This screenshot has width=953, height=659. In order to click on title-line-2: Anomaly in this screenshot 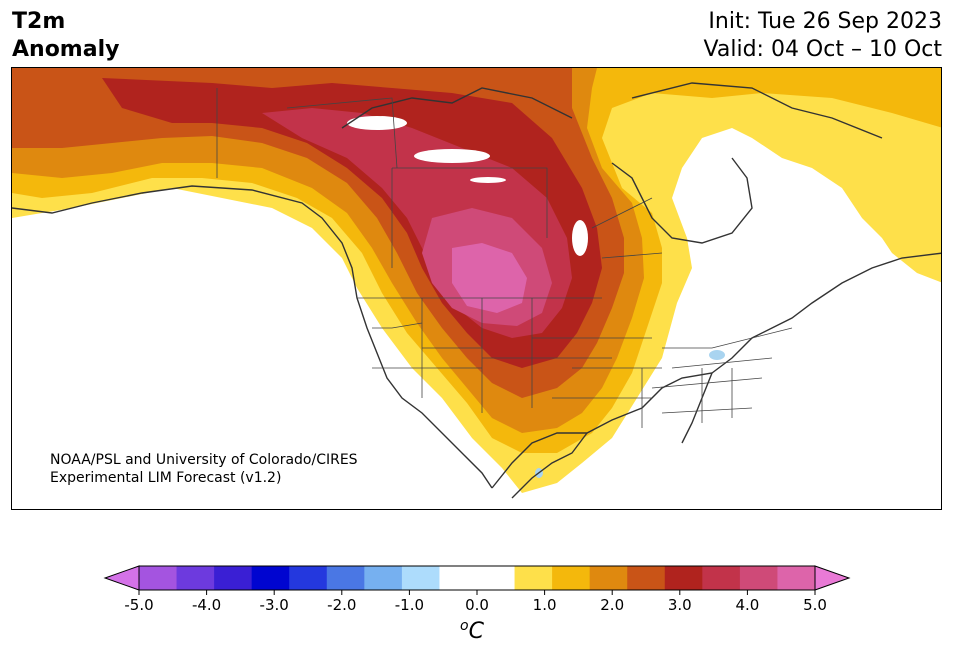, I will do `click(66, 49)`.